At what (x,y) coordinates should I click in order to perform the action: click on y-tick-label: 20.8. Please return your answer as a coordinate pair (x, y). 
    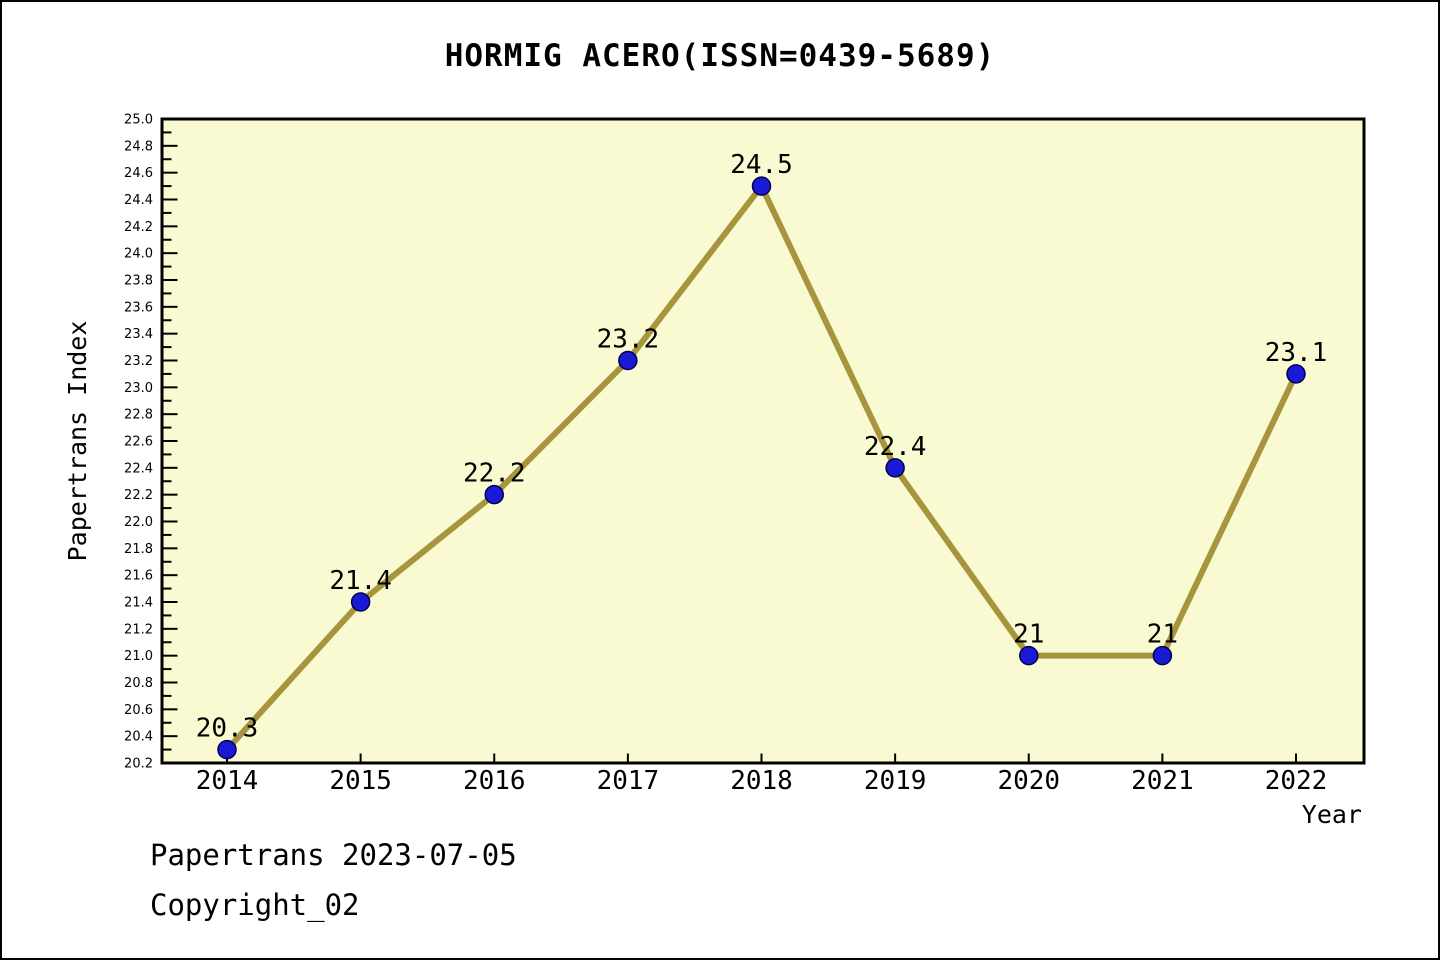
    Looking at the image, I should click on (138, 683).